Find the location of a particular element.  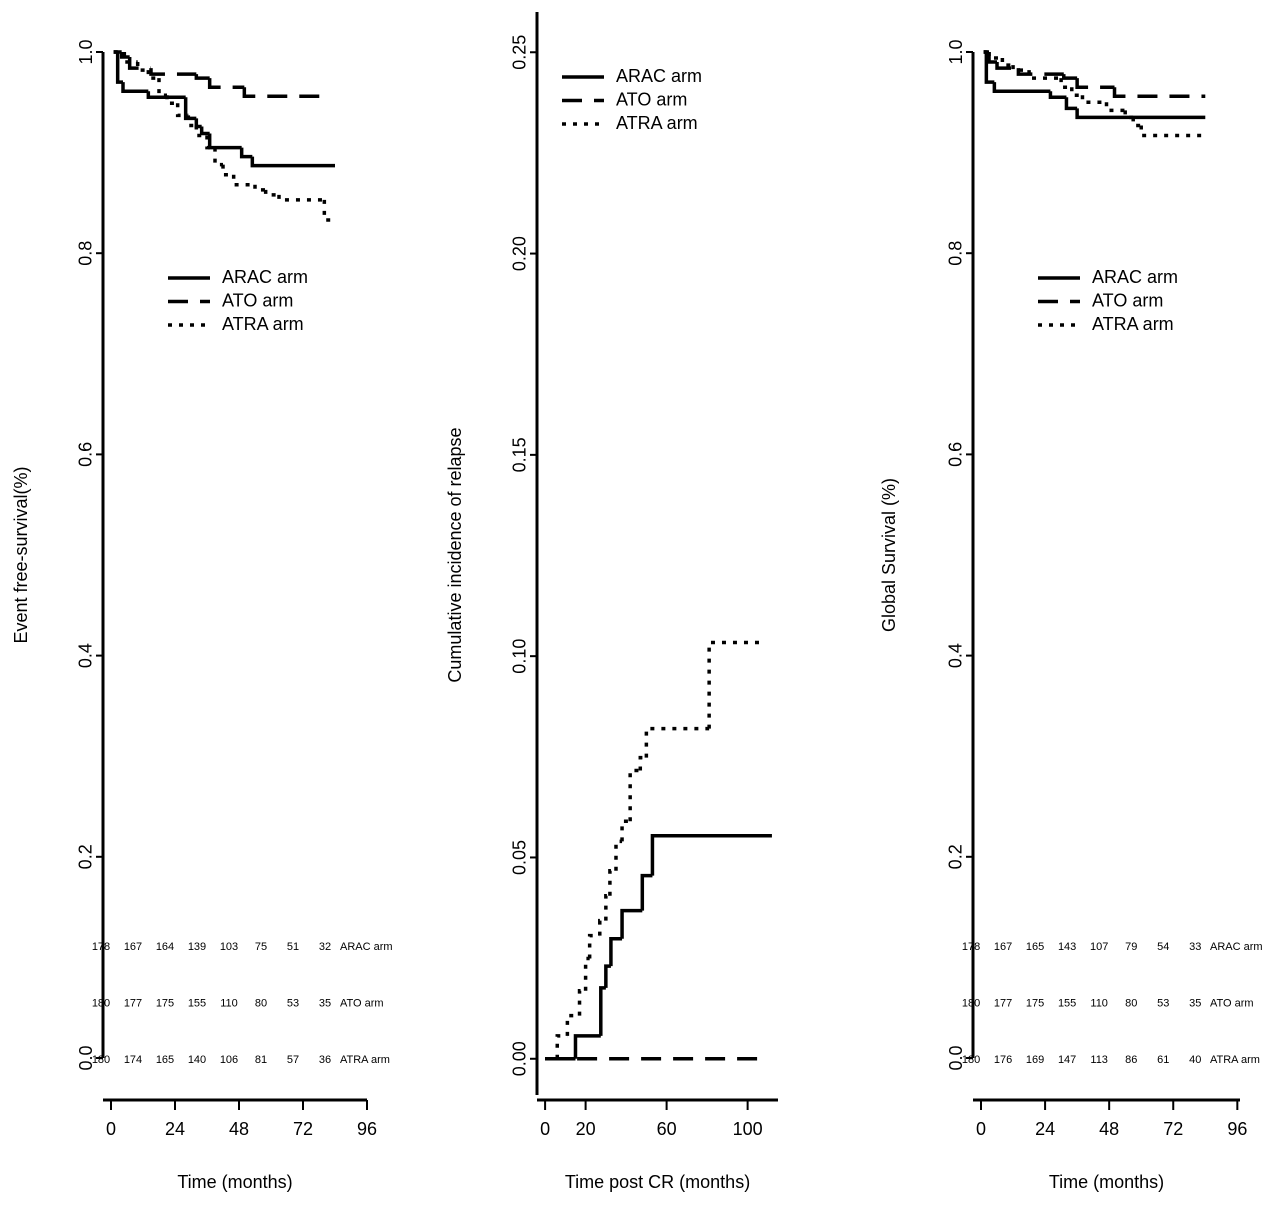

x-axis-label: Time post CR (months) is located at coordinates (657, 1182).